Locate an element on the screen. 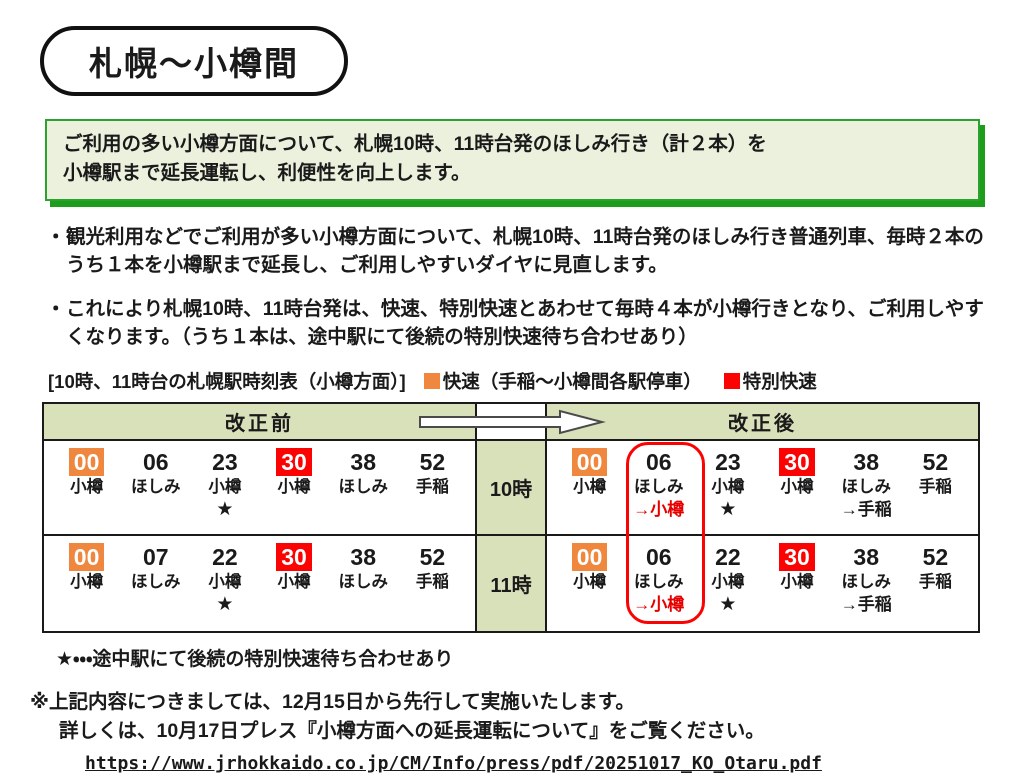 The height and width of the screenshot is (776, 1024). timetable-caption: [10時、11時台の札幌駅時刻表（小樽方面）] is located at coordinates (227, 381).